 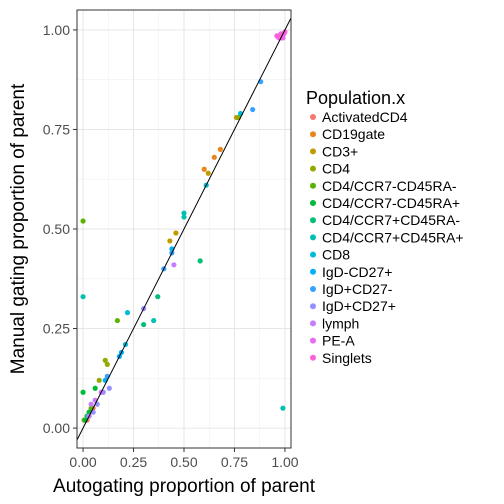 What do you see at coordinates (56, 229) in the screenshot?
I see `y-tick-label: 0.50` at bounding box center [56, 229].